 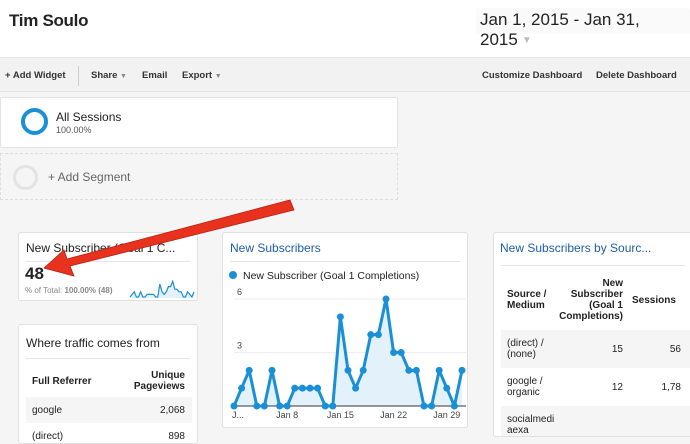 I want to click on column-header: Source / Medium, so click(x=527, y=300).